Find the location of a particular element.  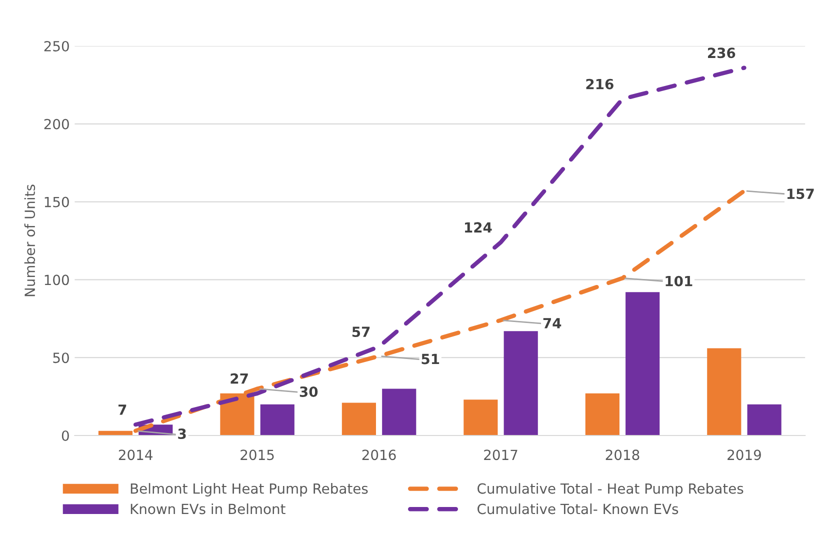

y-tick-label: 100 is located at coordinates (56, 280).